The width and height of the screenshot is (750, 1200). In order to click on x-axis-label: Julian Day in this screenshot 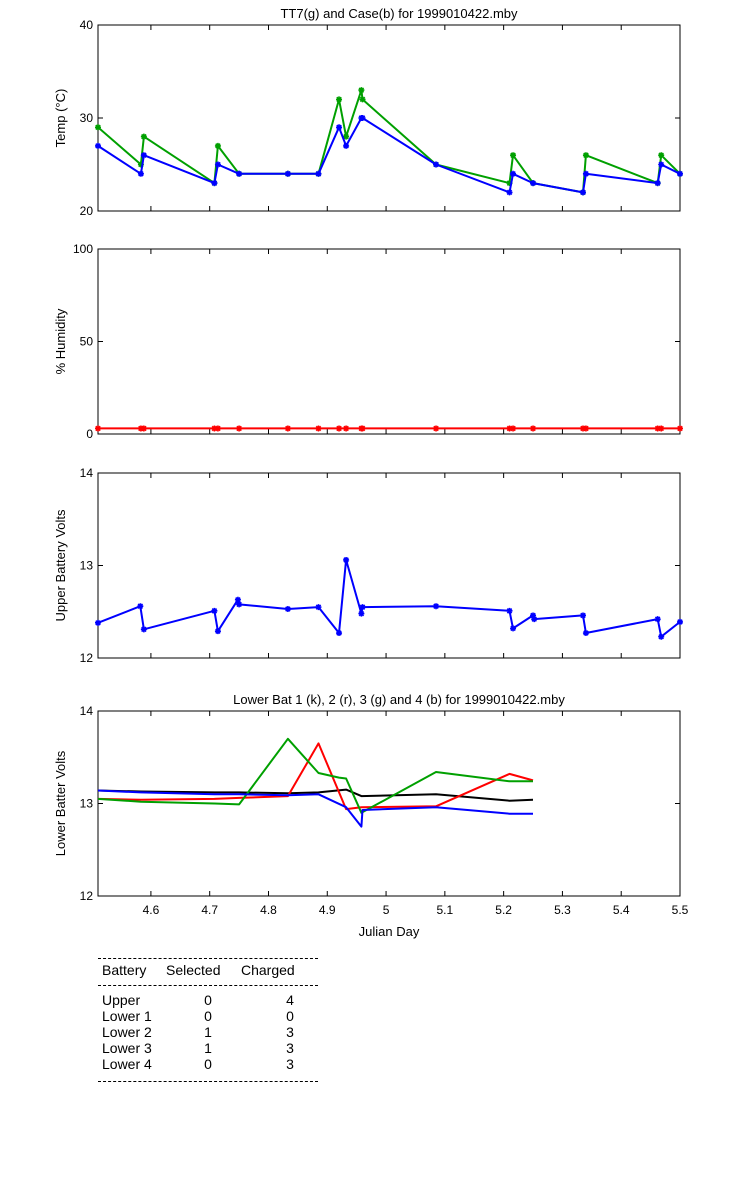, I will do `click(389, 931)`.